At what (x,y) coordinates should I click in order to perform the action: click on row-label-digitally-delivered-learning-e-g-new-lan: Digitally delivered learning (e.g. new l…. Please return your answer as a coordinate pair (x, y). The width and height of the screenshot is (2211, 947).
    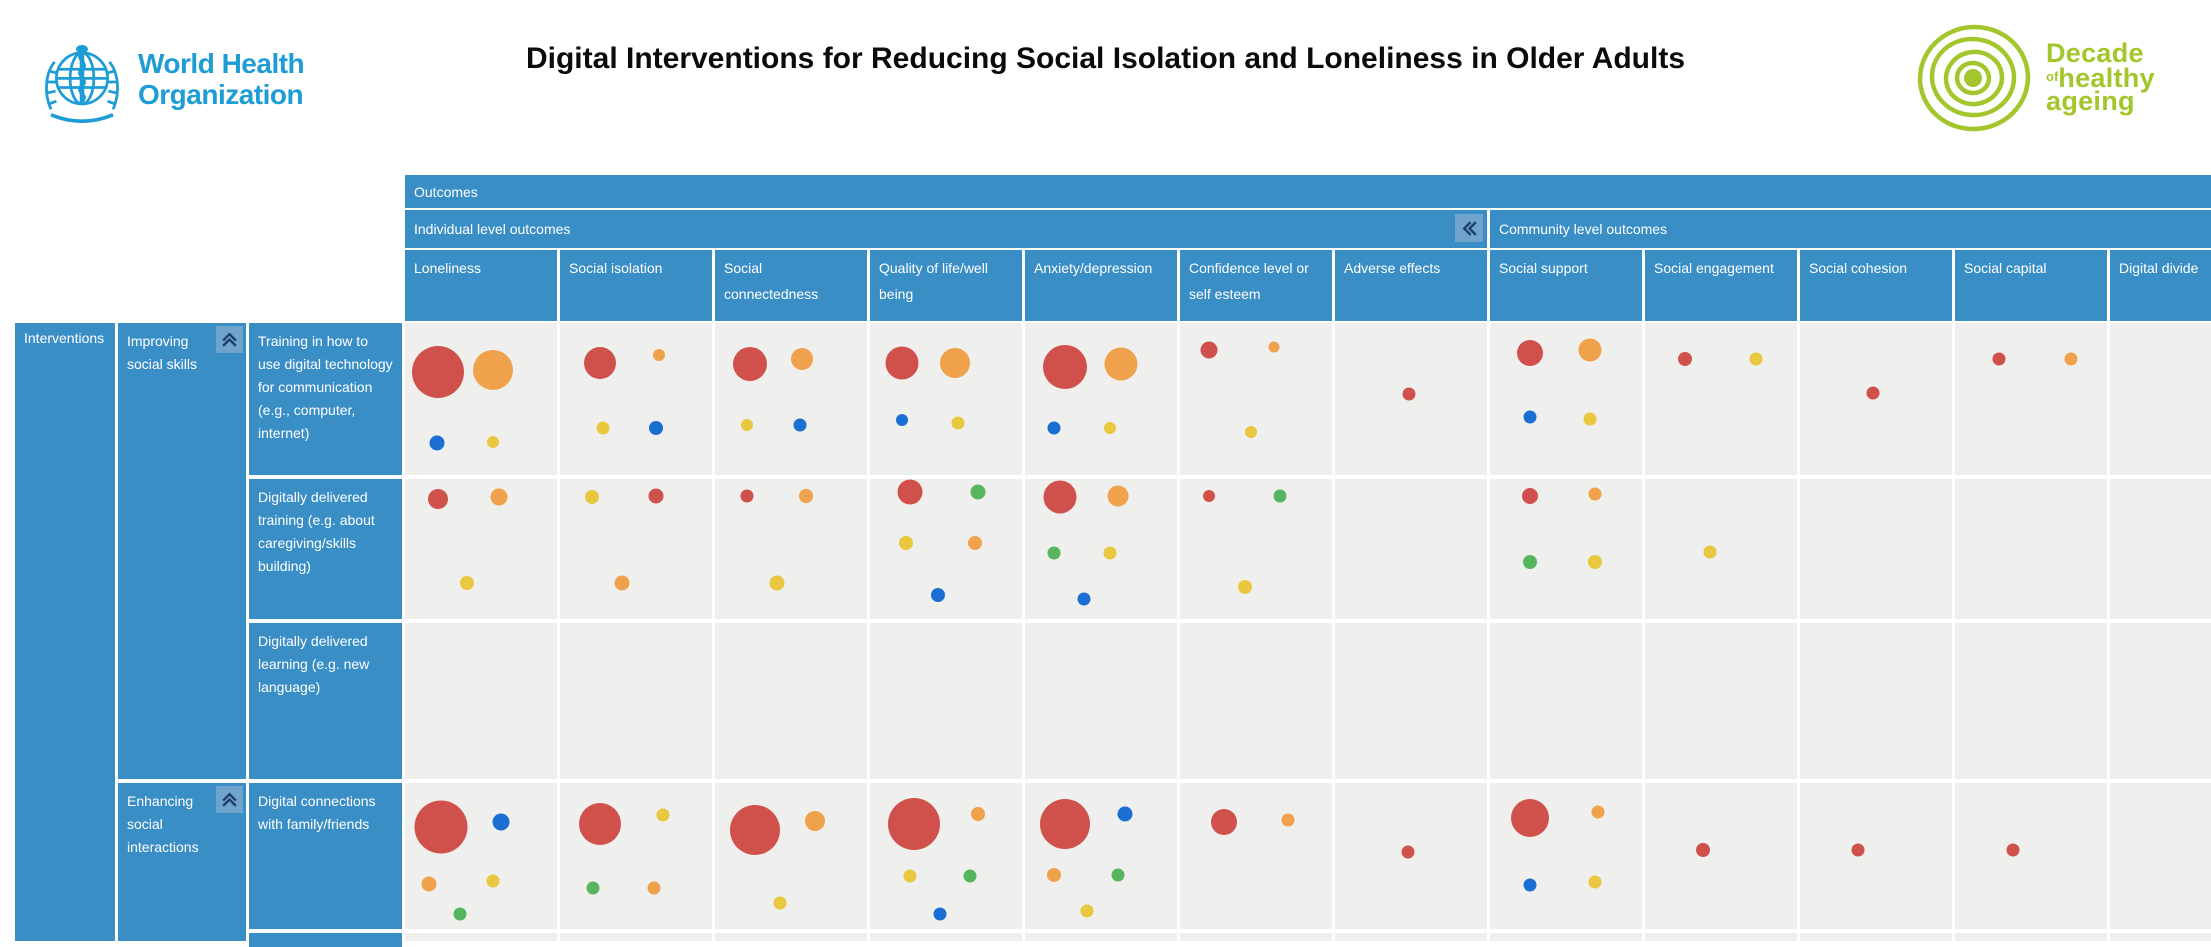
    Looking at the image, I should click on (325, 701).